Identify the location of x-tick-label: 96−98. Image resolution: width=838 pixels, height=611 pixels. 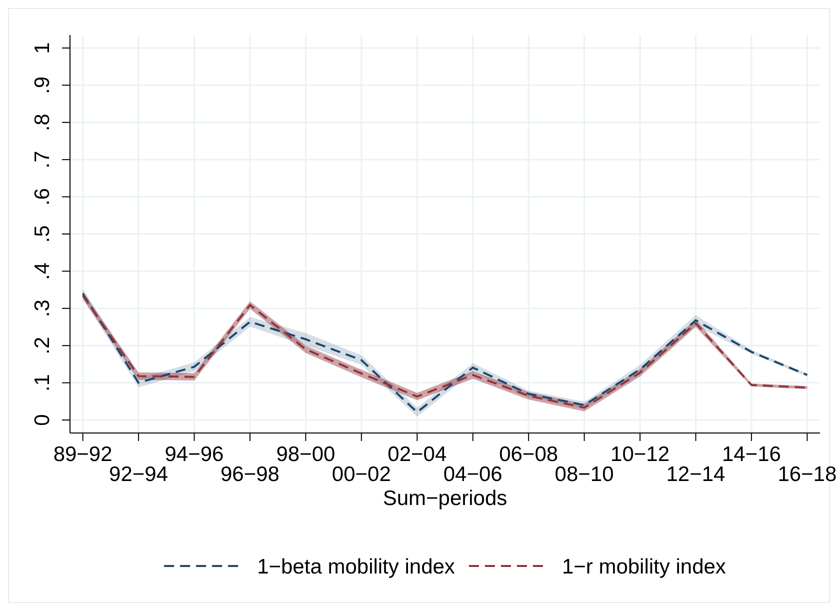
(250, 474).